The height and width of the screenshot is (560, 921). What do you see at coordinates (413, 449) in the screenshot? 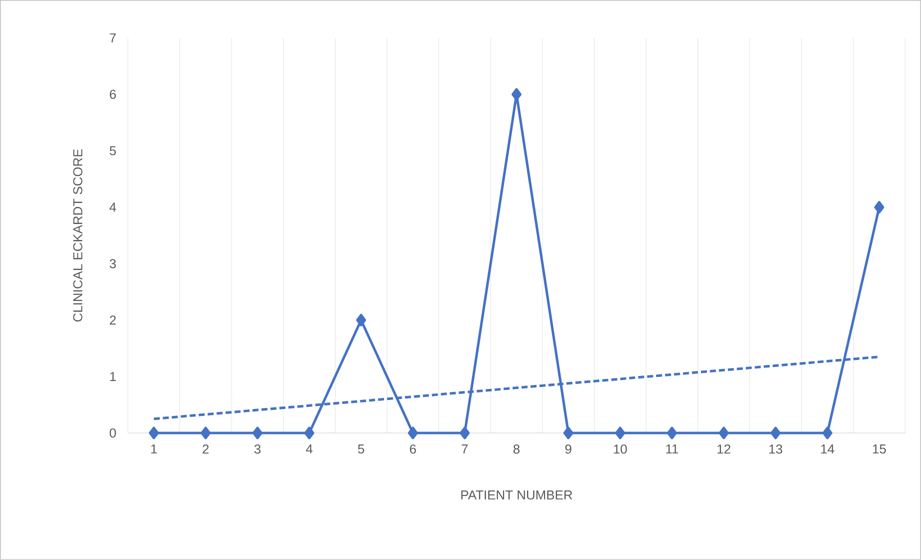
I see `x-tick-label: 6` at bounding box center [413, 449].